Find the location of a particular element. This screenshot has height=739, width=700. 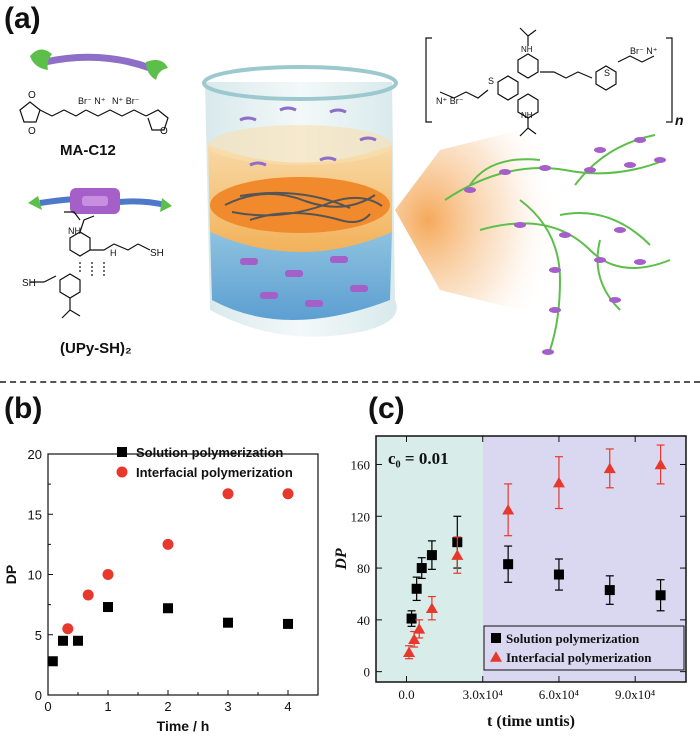

x-tick-label: 3.0x10⁴ is located at coordinates (483, 694).